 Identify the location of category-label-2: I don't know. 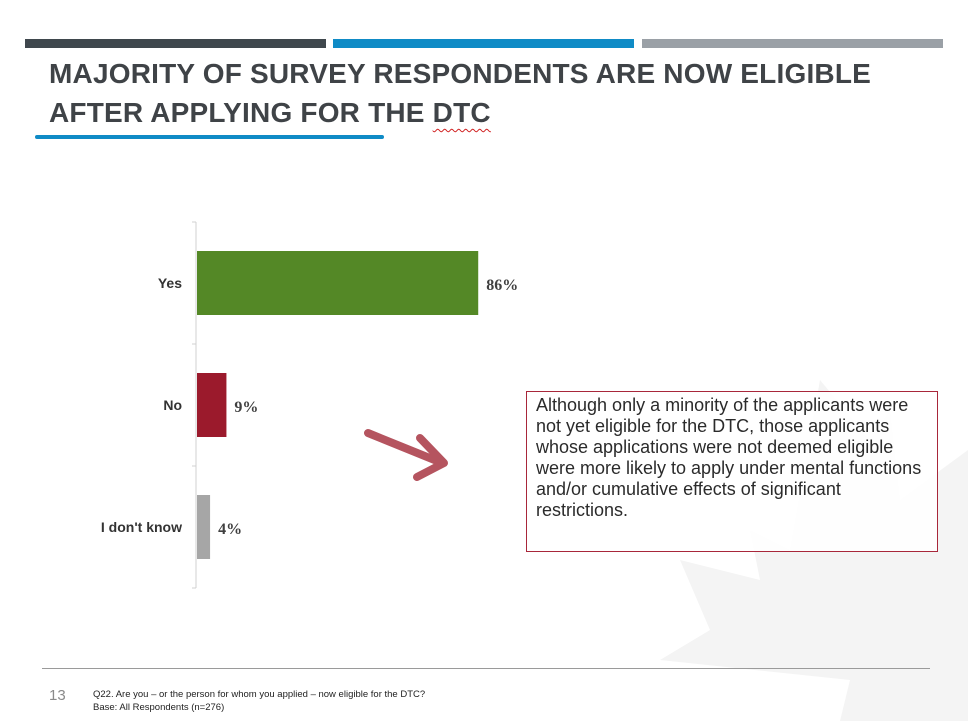
(141, 527).